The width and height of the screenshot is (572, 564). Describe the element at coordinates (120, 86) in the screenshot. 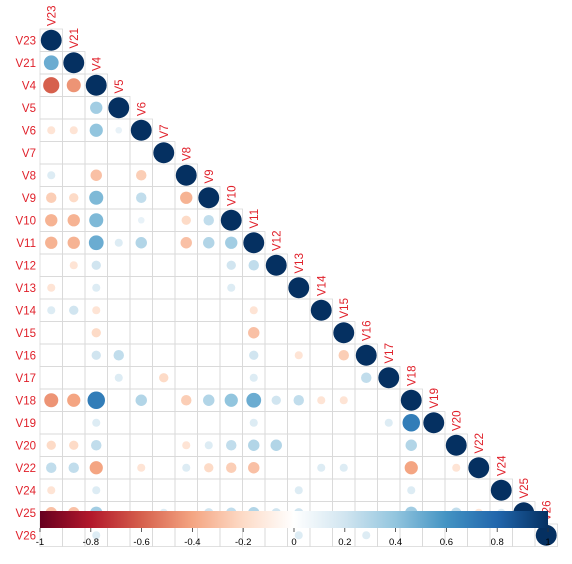

I see `col-label-V5: V5` at that location.